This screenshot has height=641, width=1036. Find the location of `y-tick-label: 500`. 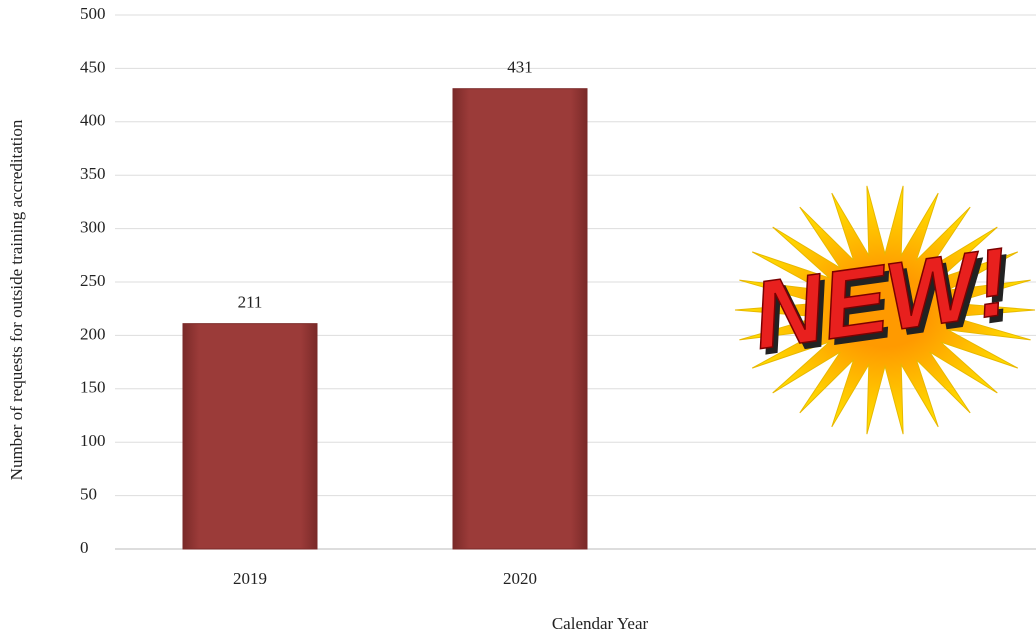

y-tick-label: 500 is located at coordinates (93, 13).